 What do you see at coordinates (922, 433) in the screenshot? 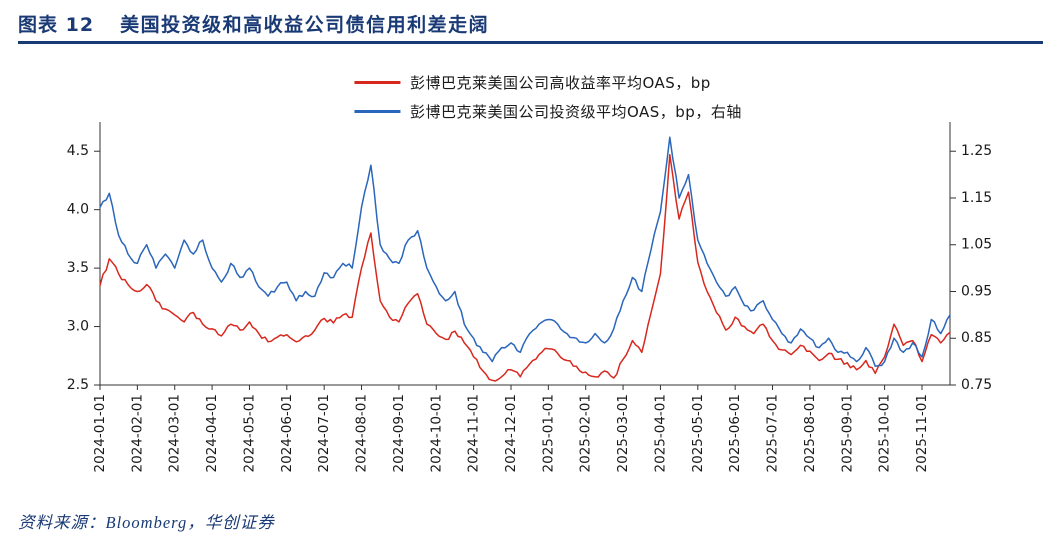
I see `svg-text: 2025-11-01` at bounding box center [922, 433].